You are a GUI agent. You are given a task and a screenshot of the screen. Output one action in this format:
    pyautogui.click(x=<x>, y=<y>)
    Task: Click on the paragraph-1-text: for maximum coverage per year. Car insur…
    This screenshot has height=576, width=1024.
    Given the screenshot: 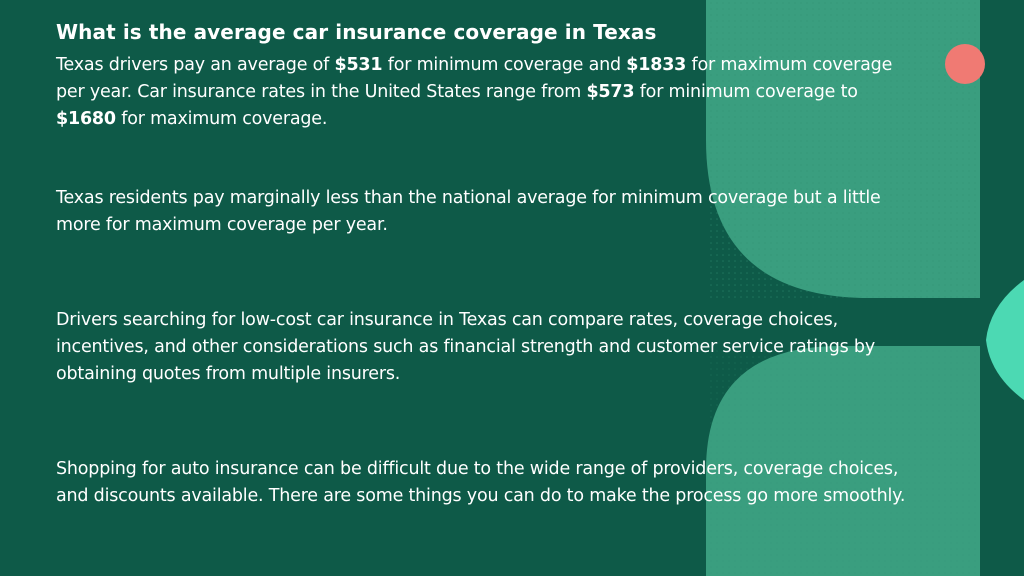 What is the action you would take?
    pyautogui.click(x=474, y=78)
    